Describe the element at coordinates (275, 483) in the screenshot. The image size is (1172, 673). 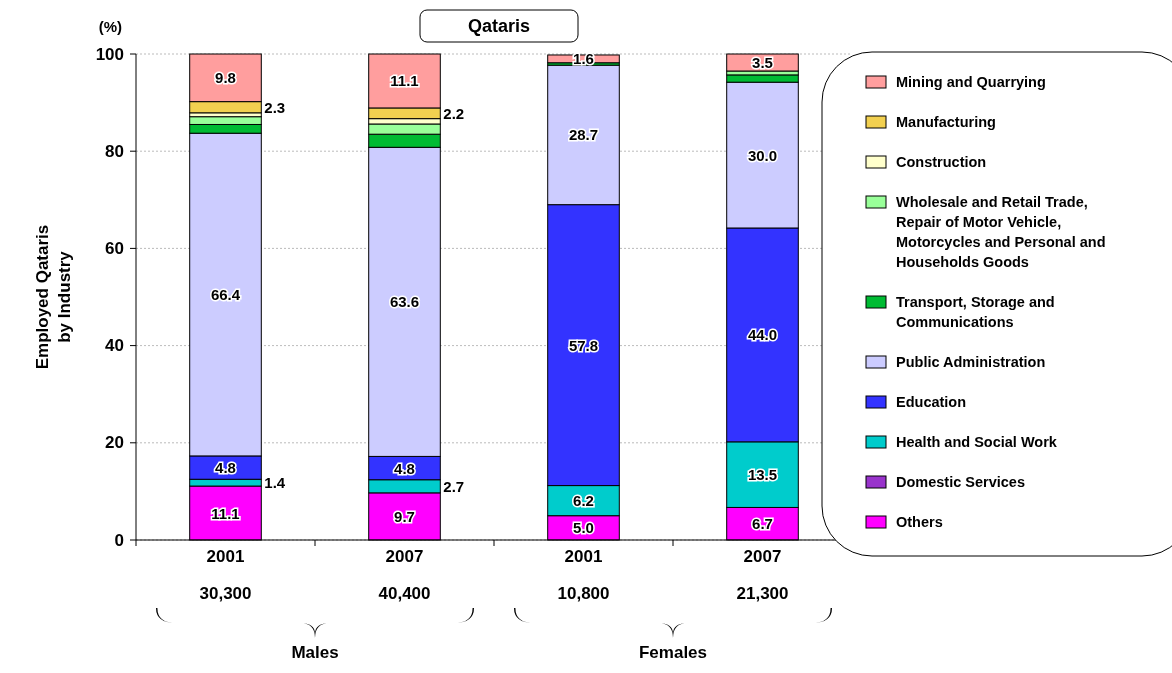
I see `data-label: 1.4` at that location.